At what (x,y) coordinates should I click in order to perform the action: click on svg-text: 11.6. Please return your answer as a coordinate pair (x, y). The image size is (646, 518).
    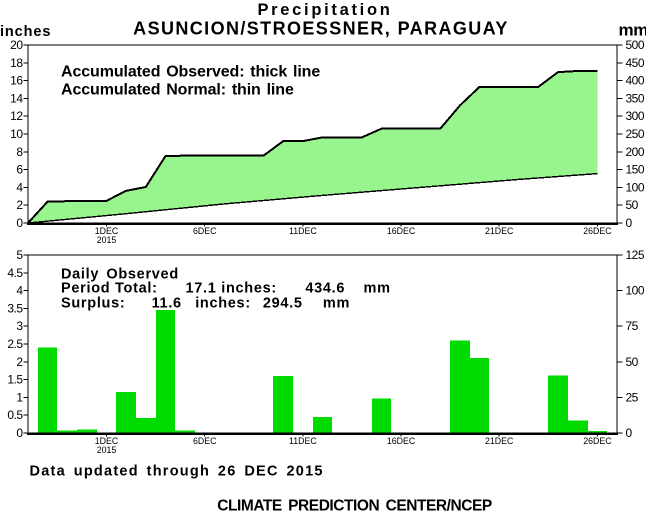
    Looking at the image, I should click on (167, 304).